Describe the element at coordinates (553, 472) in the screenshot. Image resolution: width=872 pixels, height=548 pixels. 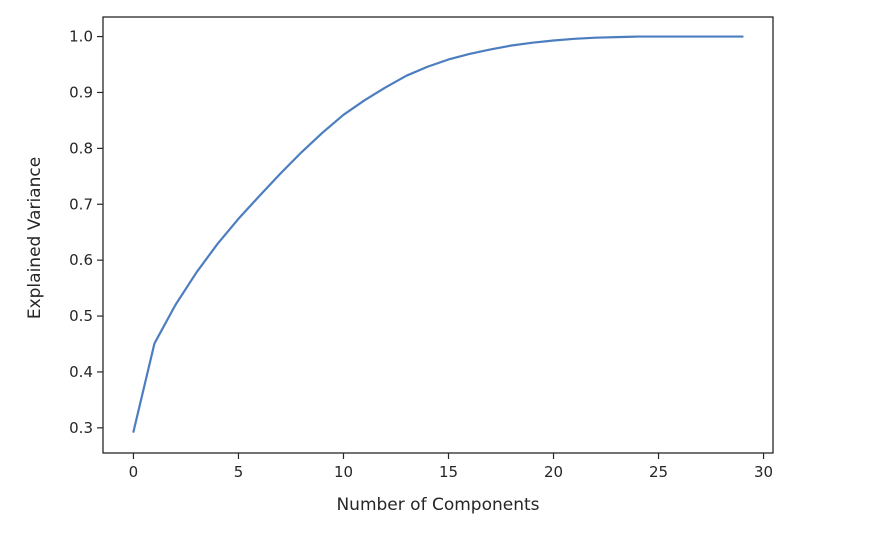
I see `x-tick-label: 20` at that location.